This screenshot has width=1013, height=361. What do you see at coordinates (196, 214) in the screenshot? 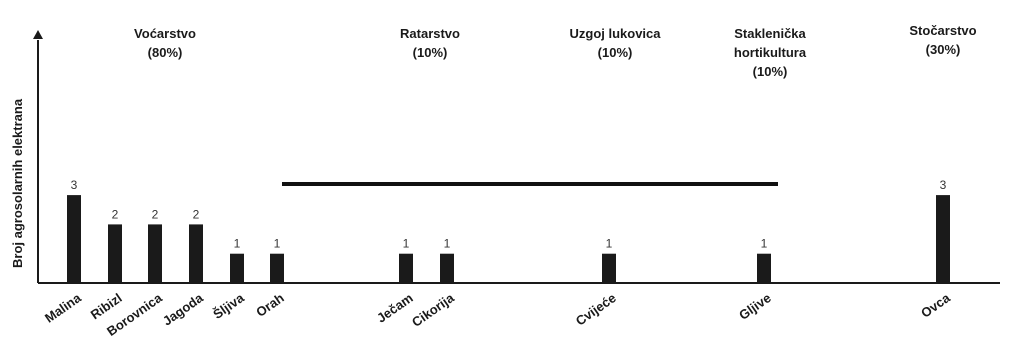
I see `value-label-3: 2` at bounding box center [196, 214].